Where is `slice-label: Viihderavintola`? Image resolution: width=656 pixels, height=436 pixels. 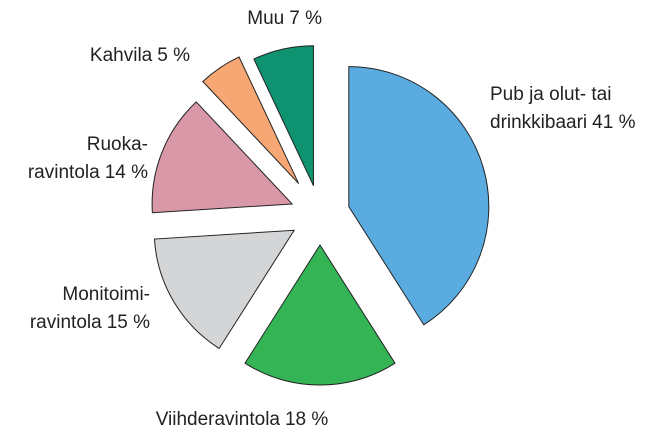
slice-label: Viihderavintola is located at coordinates (218, 419).